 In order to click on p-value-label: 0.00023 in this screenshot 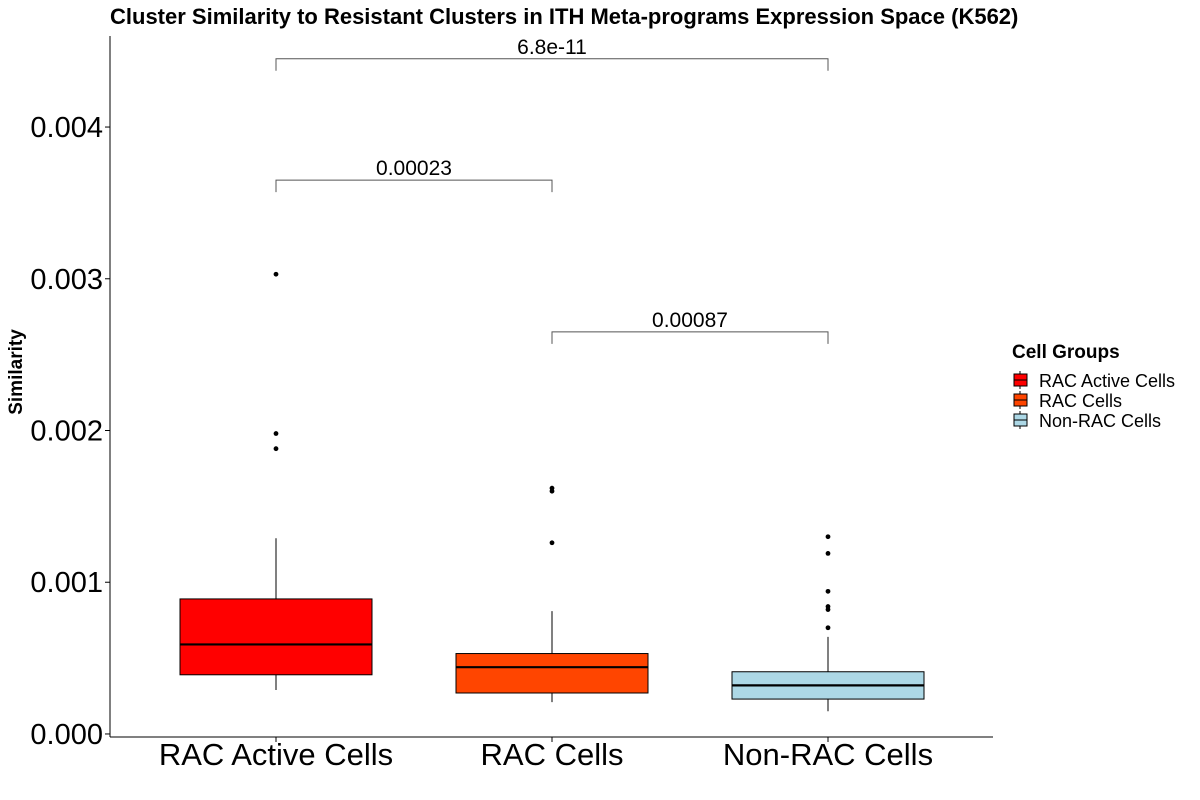, I will do `click(414, 168)`.